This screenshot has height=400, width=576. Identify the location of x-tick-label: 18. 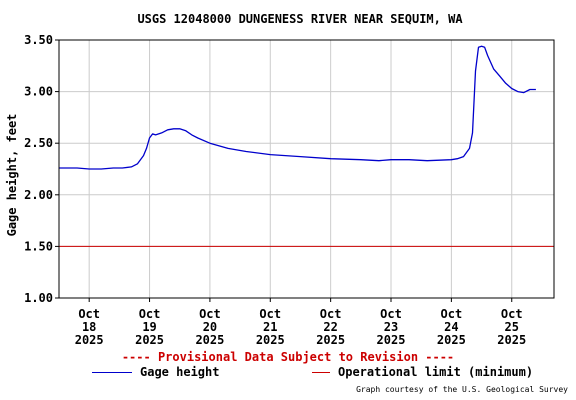
(89, 327).